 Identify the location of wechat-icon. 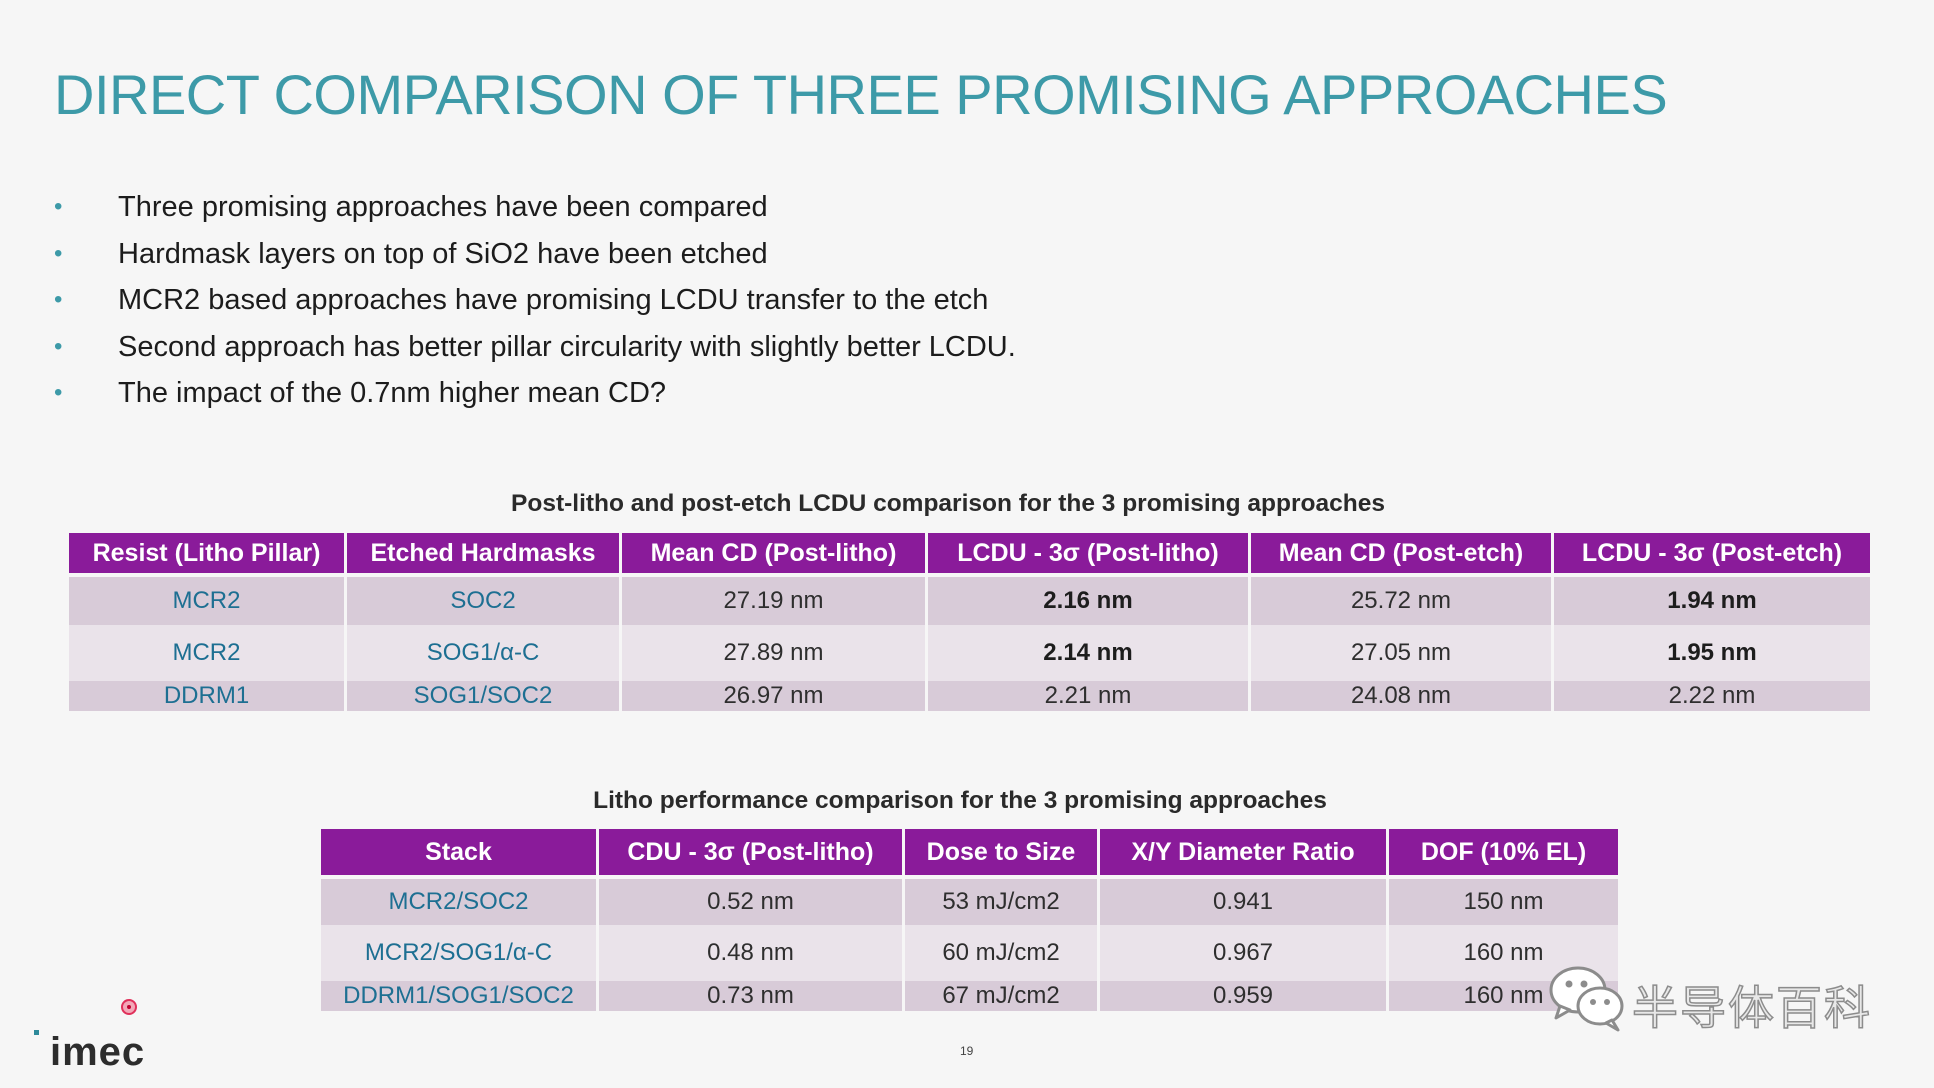
(1586, 999).